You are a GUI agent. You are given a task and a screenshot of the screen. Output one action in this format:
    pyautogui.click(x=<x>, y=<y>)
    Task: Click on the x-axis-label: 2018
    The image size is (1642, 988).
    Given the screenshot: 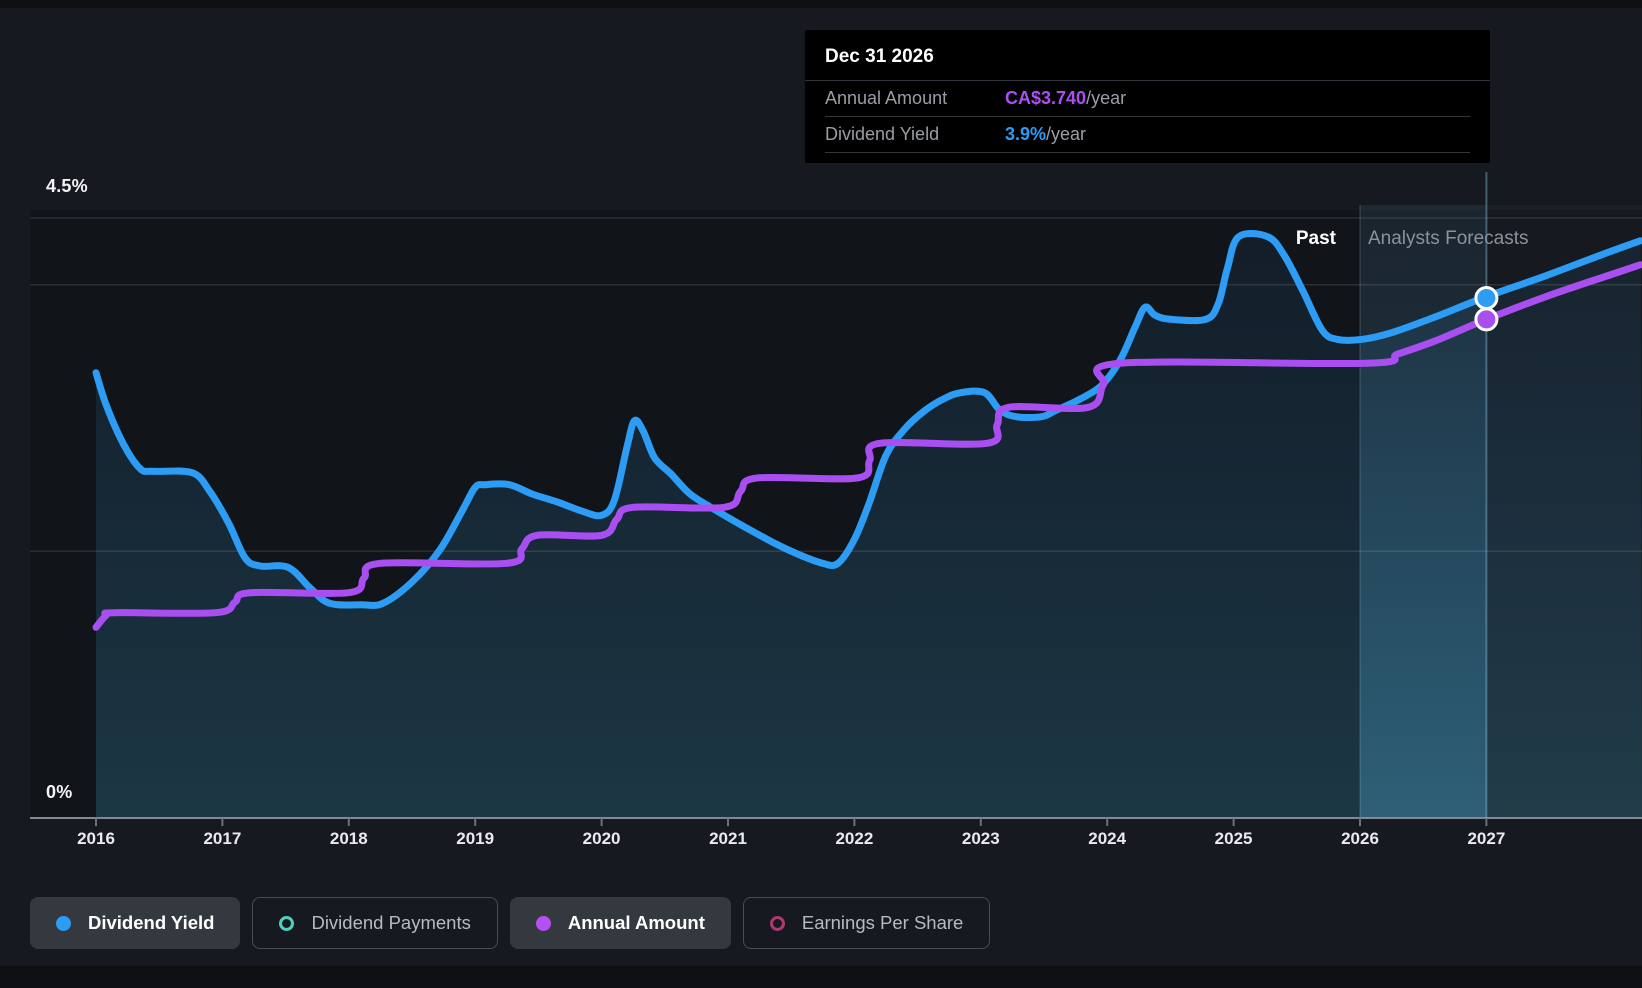 What is the action you would take?
    pyautogui.click(x=348, y=838)
    